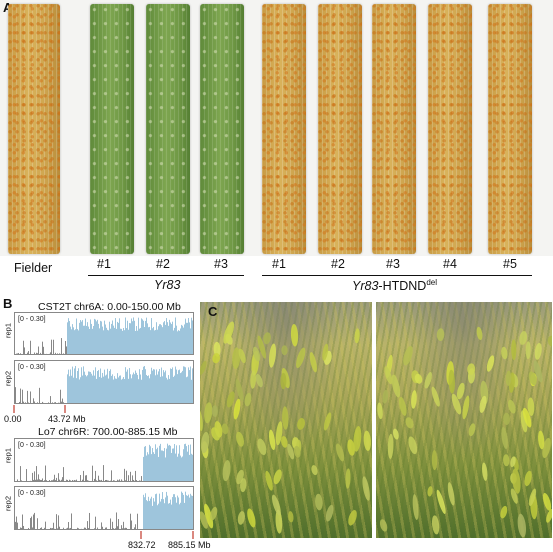 This screenshot has width=553, height=552. What do you see at coordinates (510, 264) in the screenshot?
I see `mutant-rep-5: #5` at bounding box center [510, 264].